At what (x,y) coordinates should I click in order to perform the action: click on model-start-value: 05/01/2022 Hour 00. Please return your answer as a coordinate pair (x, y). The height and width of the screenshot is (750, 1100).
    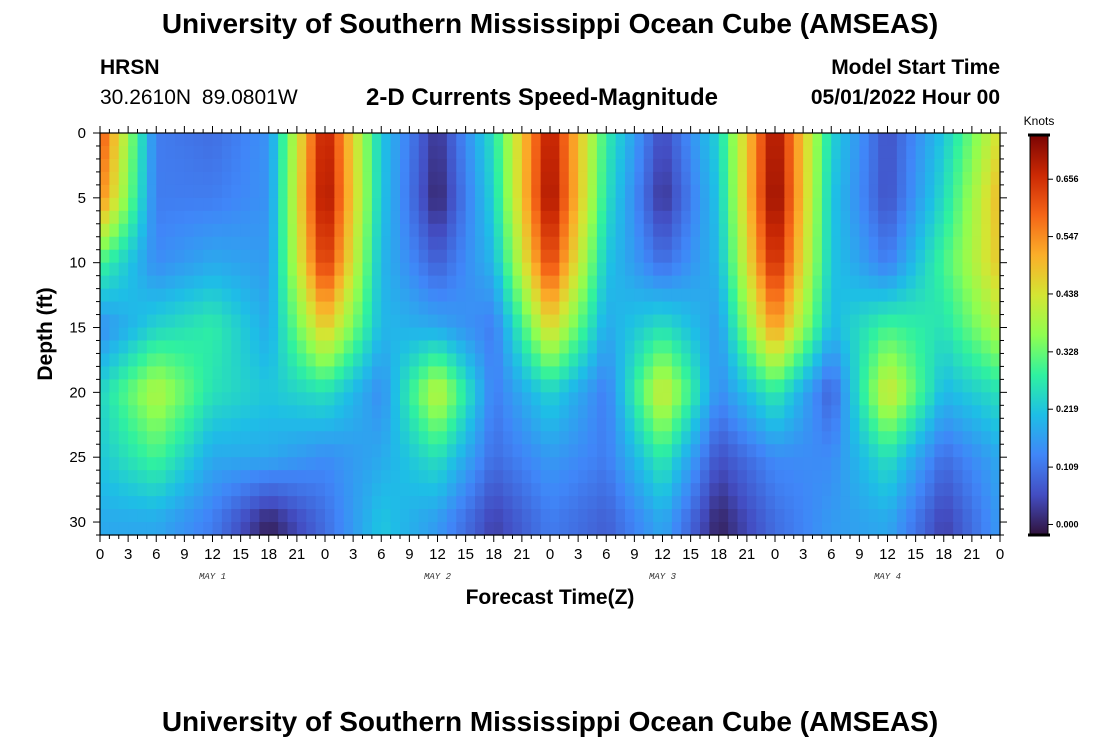
    Looking at the image, I should click on (905, 97).